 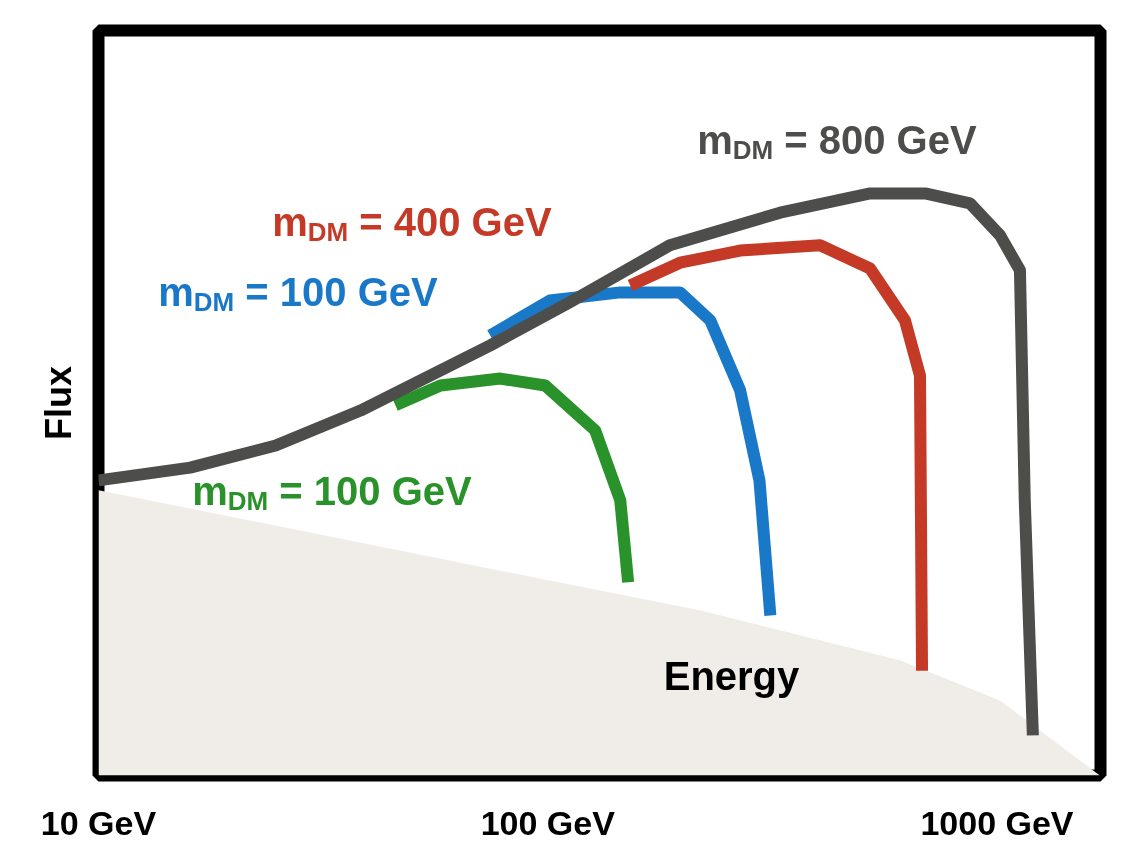 What do you see at coordinates (997, 822) in the screenshot?
I see `x-tick-label: 1000 GeV` at bounding box center [997, 822].